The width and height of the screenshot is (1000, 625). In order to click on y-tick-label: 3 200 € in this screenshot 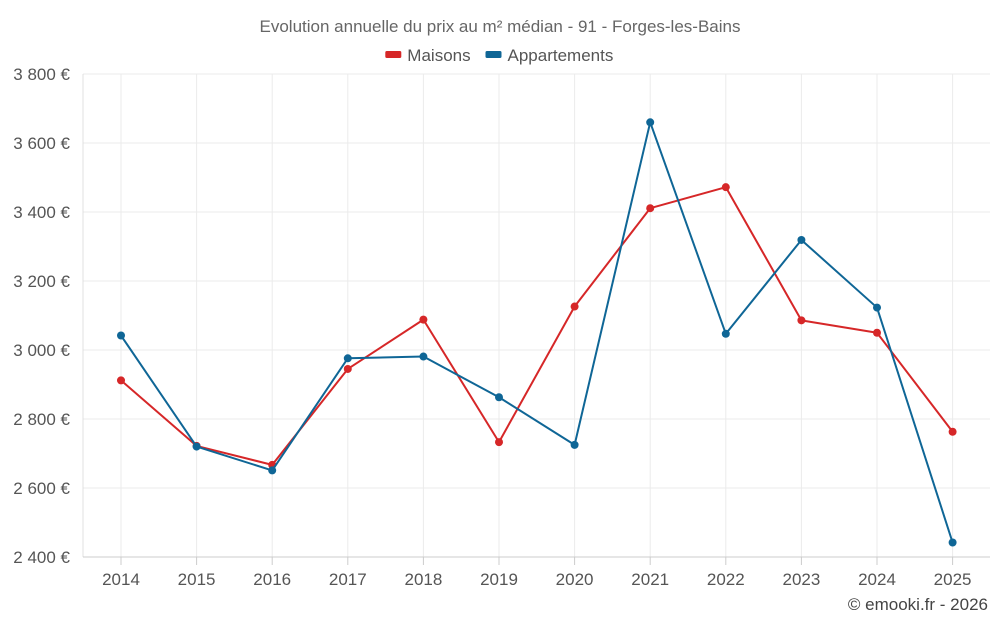, I will do `click(41, 281)`.